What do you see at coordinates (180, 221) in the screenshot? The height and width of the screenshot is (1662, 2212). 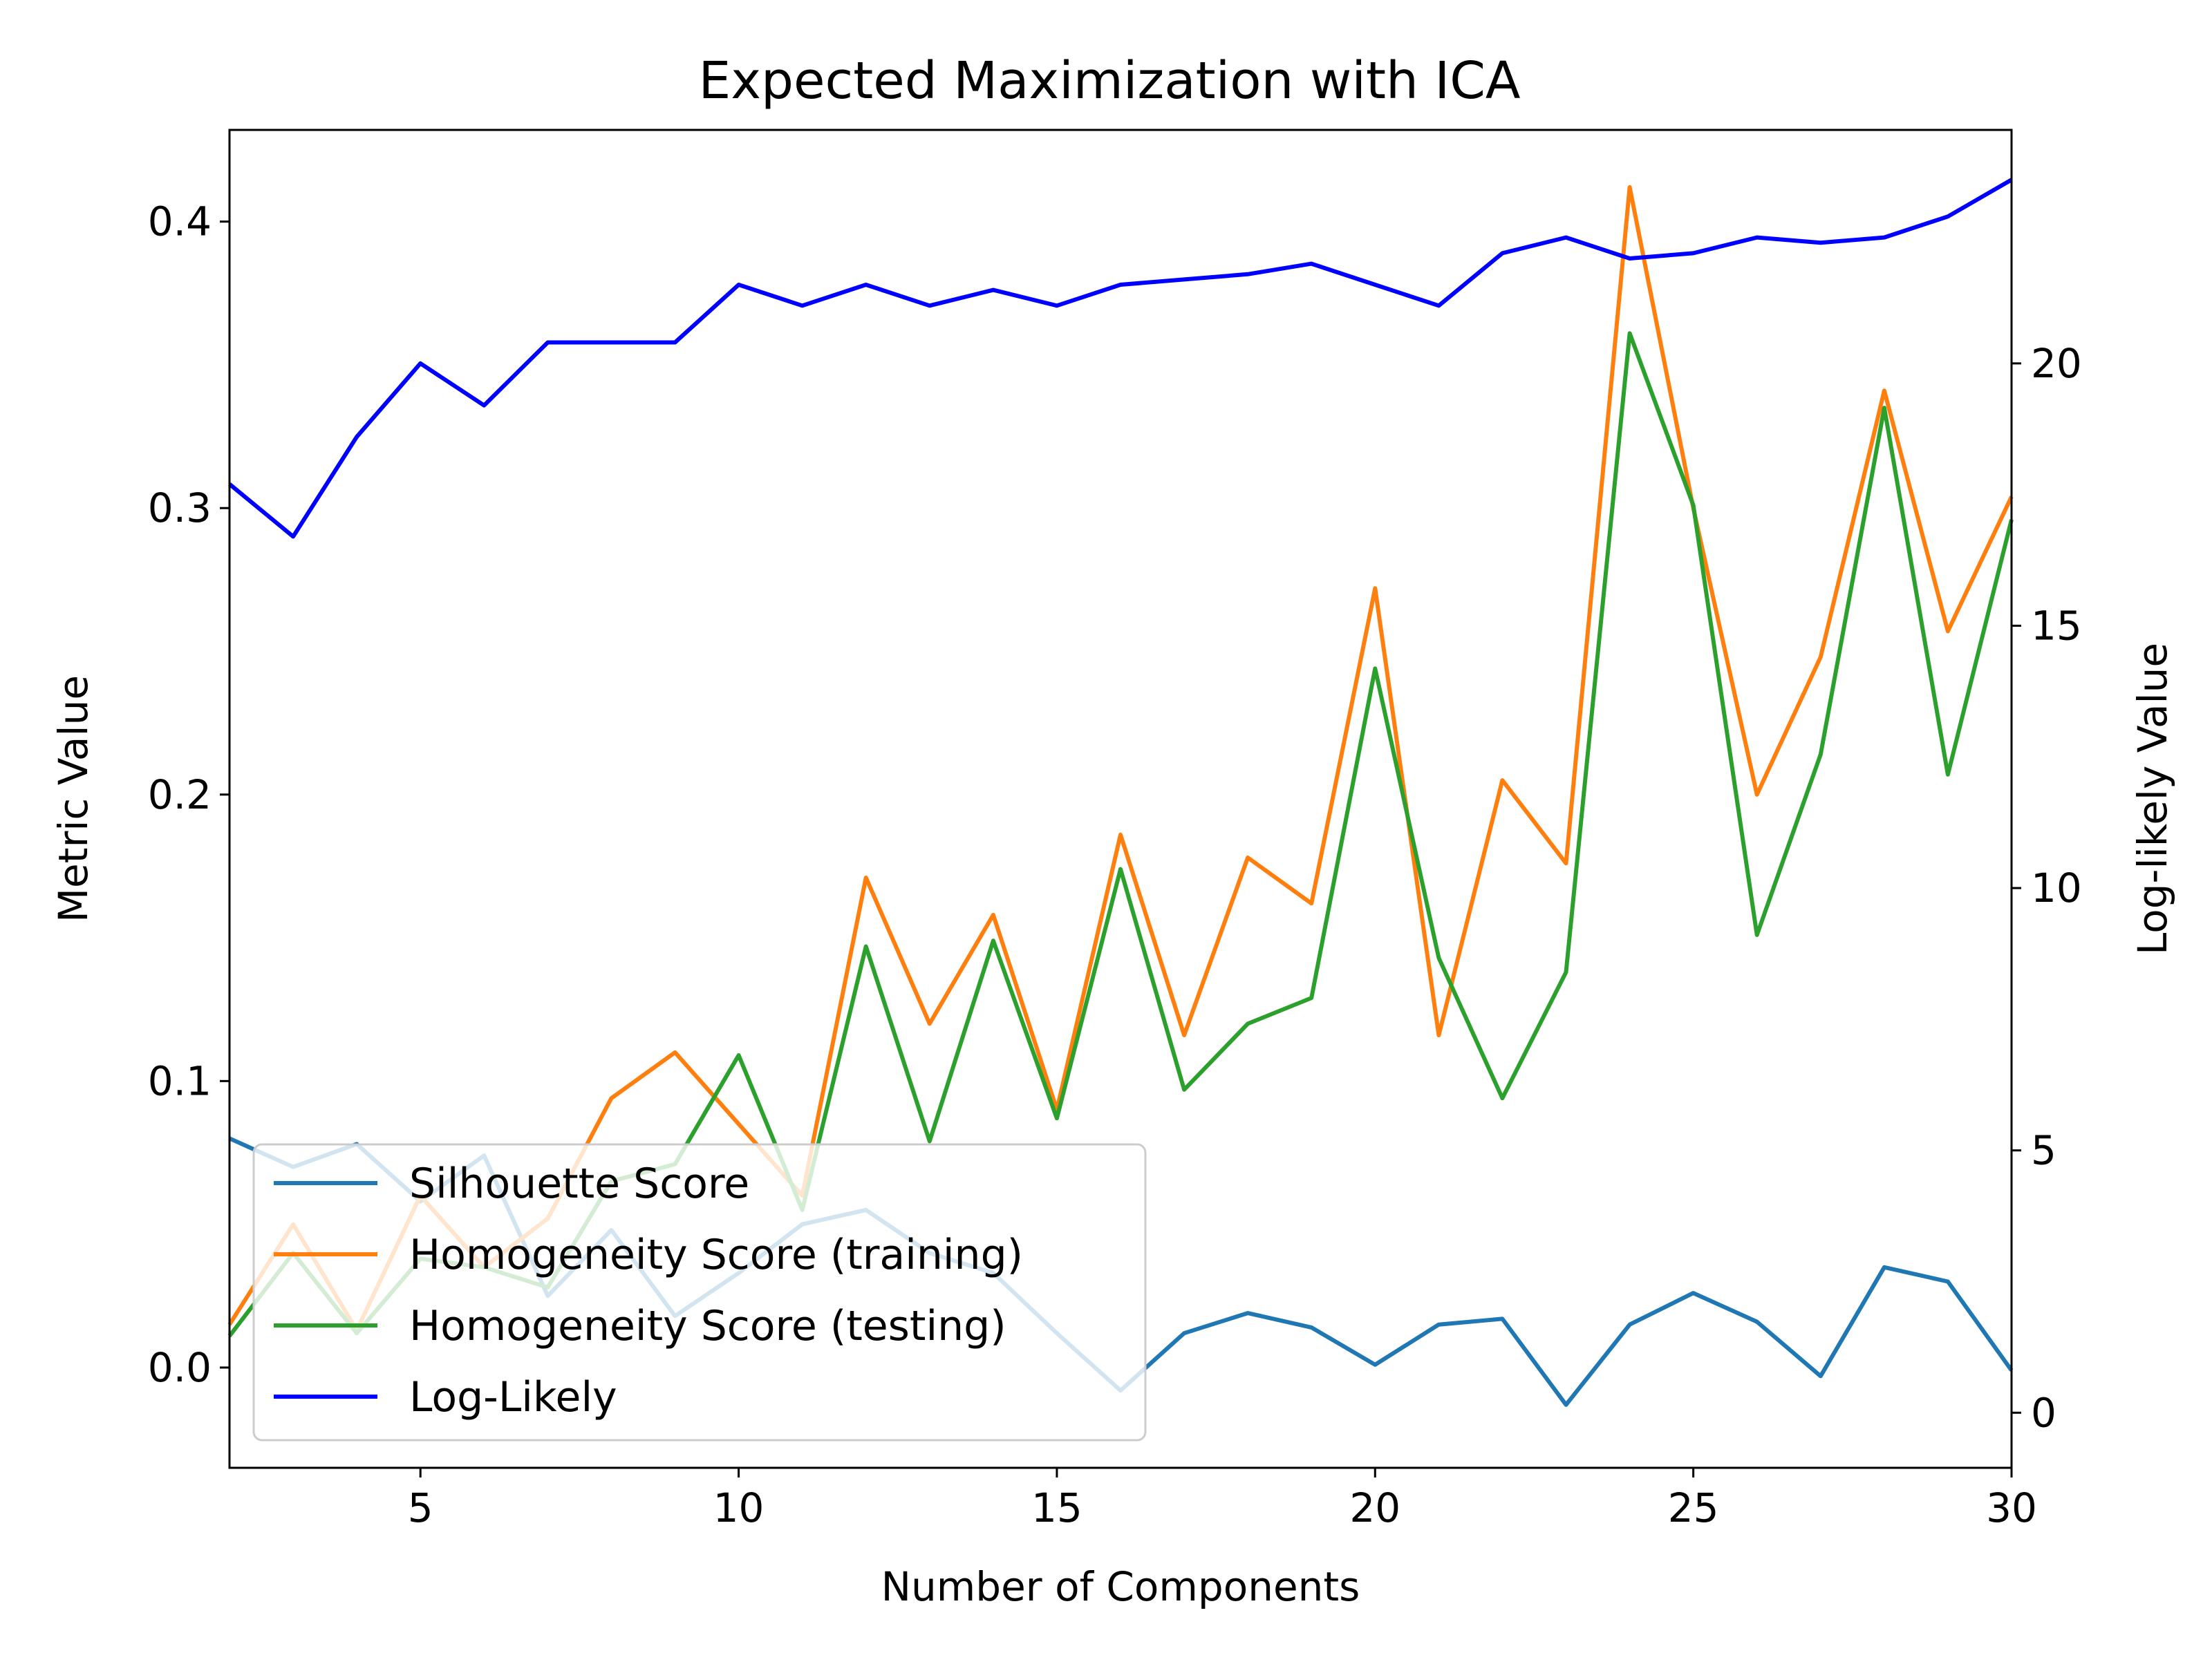 I see `y-tick-label: 0.4` at bounding box center [180, 221].